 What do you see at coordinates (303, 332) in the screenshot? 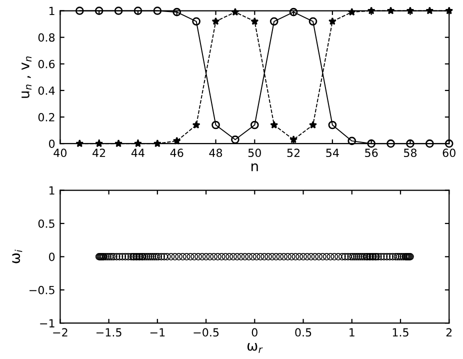
I see `x-tick-label: 0.5` at bounding box center [303, 332].